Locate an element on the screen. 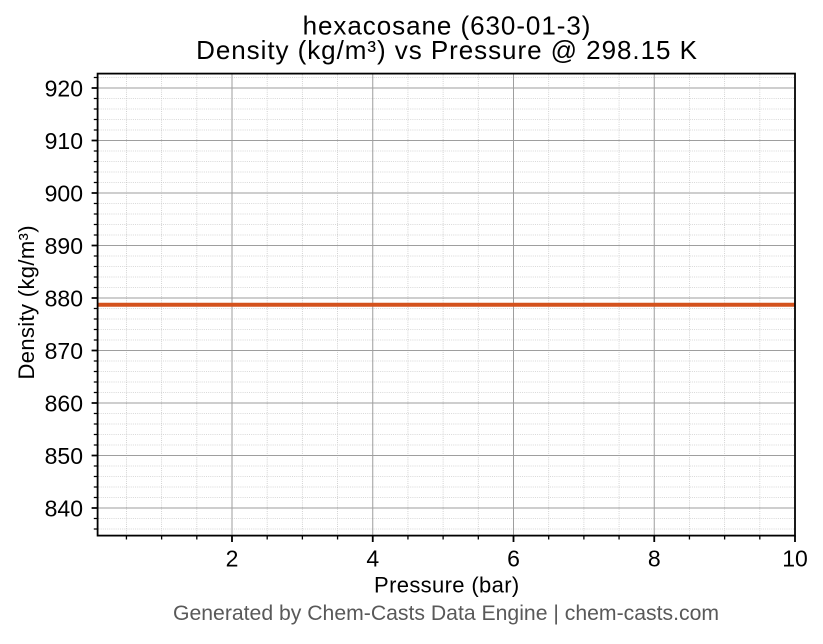 The height and width of the screenshot is (644, 823). svg-text: 8 is located at coordinates (654, 559).